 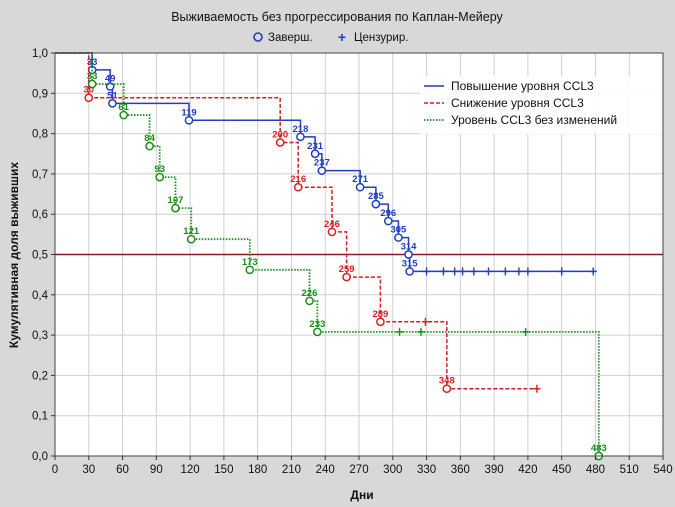 What do you see at coordinates (388, 213) in the screenshot?
I see `event-label: 296` at bounding box center [388, 213].